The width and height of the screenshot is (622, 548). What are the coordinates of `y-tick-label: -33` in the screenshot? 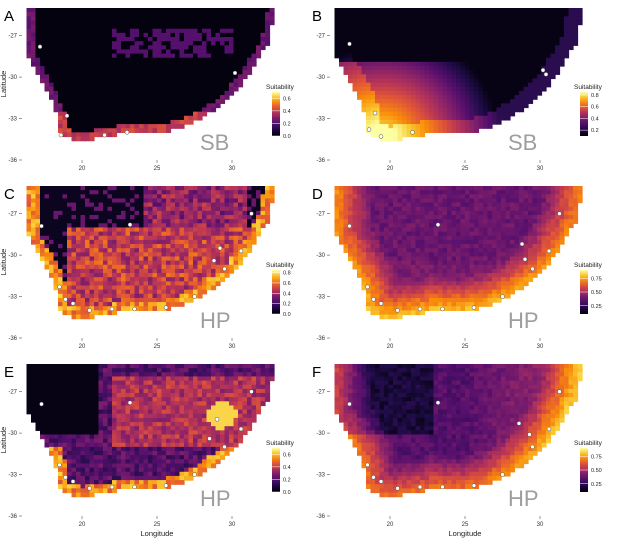 It's located at (12, 120).